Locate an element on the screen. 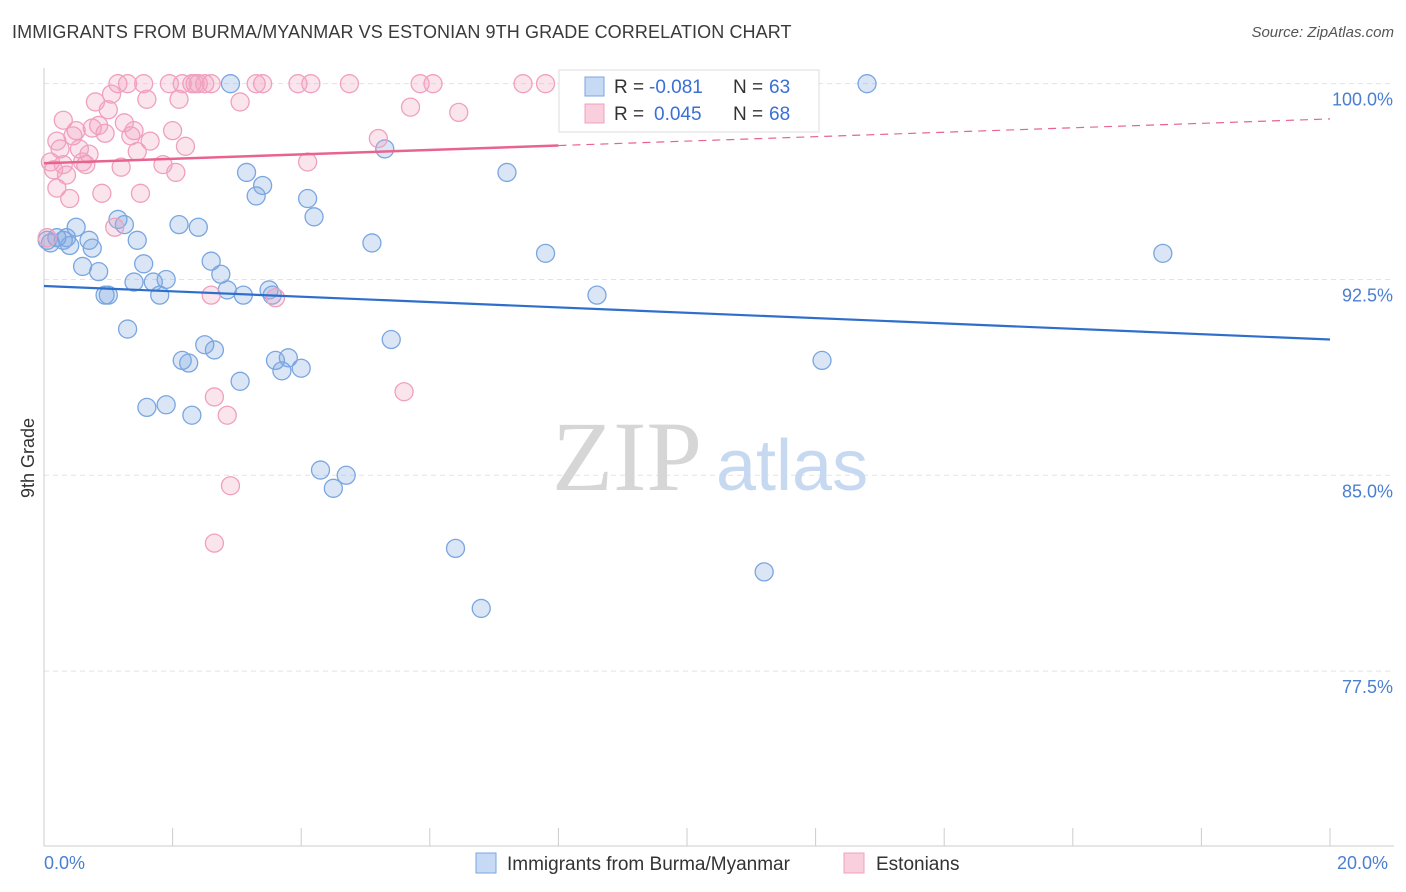  chart-source: Source: ZipAtlas.com is located at coordinates (1322, 32).